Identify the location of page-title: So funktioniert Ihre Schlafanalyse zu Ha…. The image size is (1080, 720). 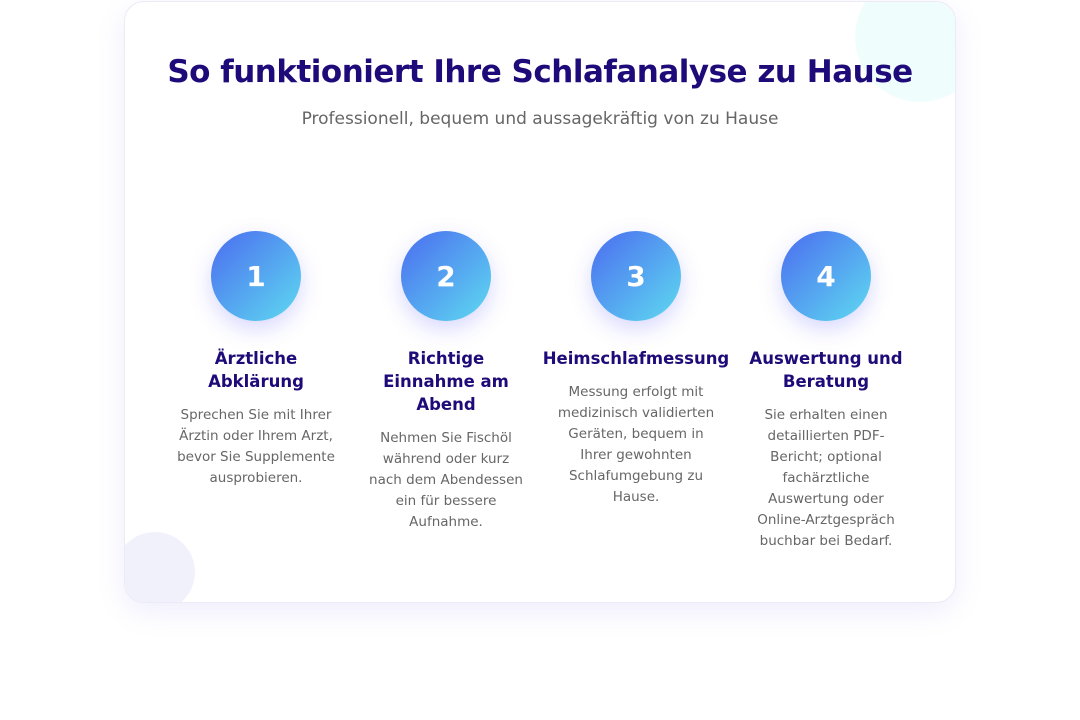
(540, 72).